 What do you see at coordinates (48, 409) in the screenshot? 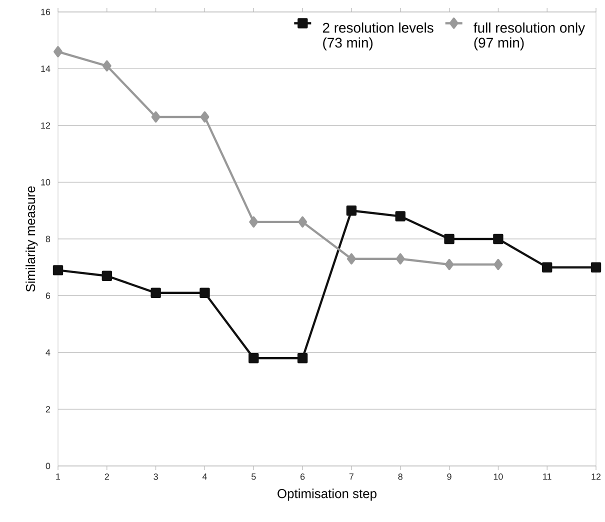
I see `y-tick-label: 2` at bounding box center [48, 409].